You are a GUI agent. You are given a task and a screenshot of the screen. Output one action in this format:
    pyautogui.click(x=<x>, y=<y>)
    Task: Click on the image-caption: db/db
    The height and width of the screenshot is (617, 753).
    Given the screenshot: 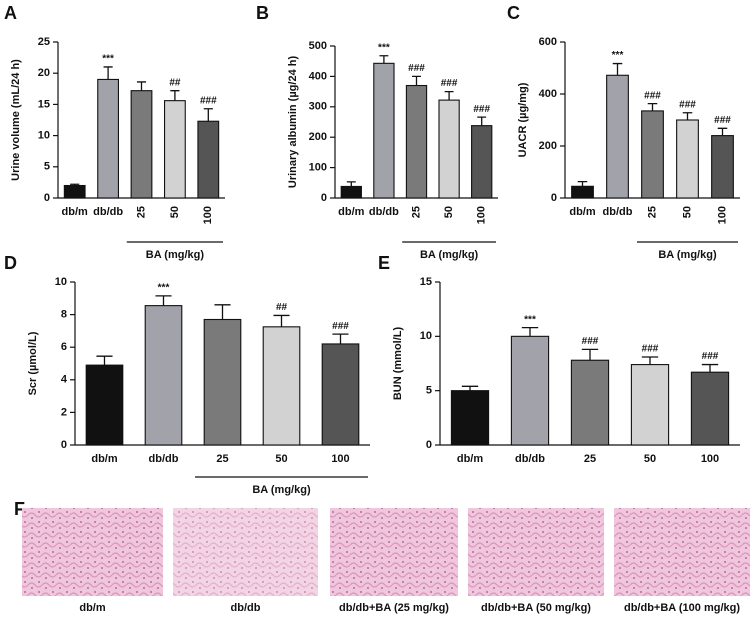 What is the action you would take?
    pyautogui.click(x=246, y=608)
    